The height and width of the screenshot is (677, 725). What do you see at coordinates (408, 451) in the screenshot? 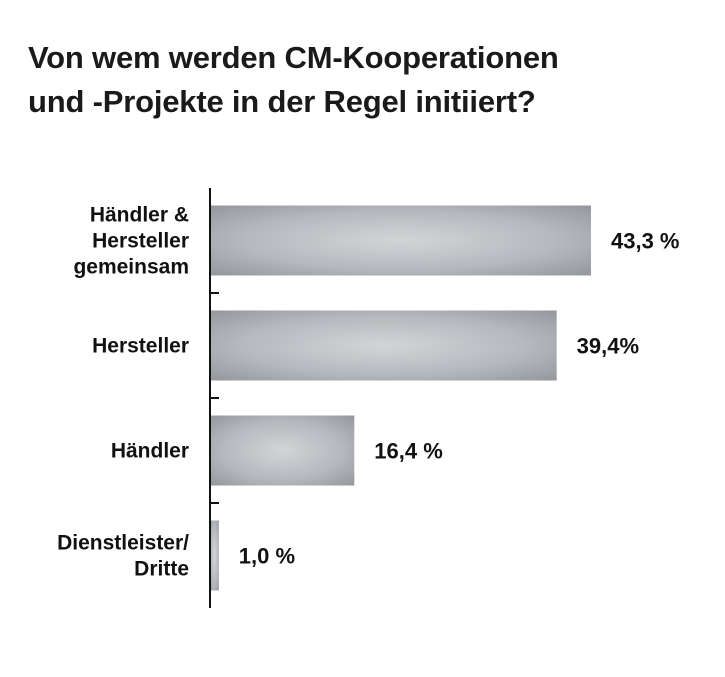
I see `value-label-2: 16,4 %` at bounding box center [408, 451].